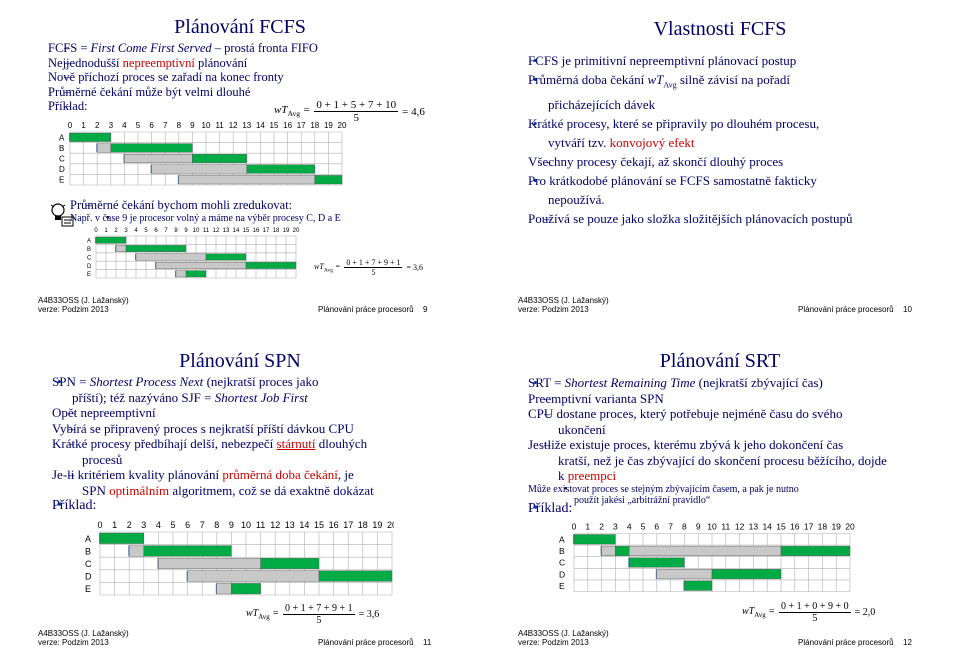 This screenshot has height=666, width=960. What do you see at coordinates (126, 231) in the screenshot?
I see `tick-label: 3` at bounding box center [126, 231].